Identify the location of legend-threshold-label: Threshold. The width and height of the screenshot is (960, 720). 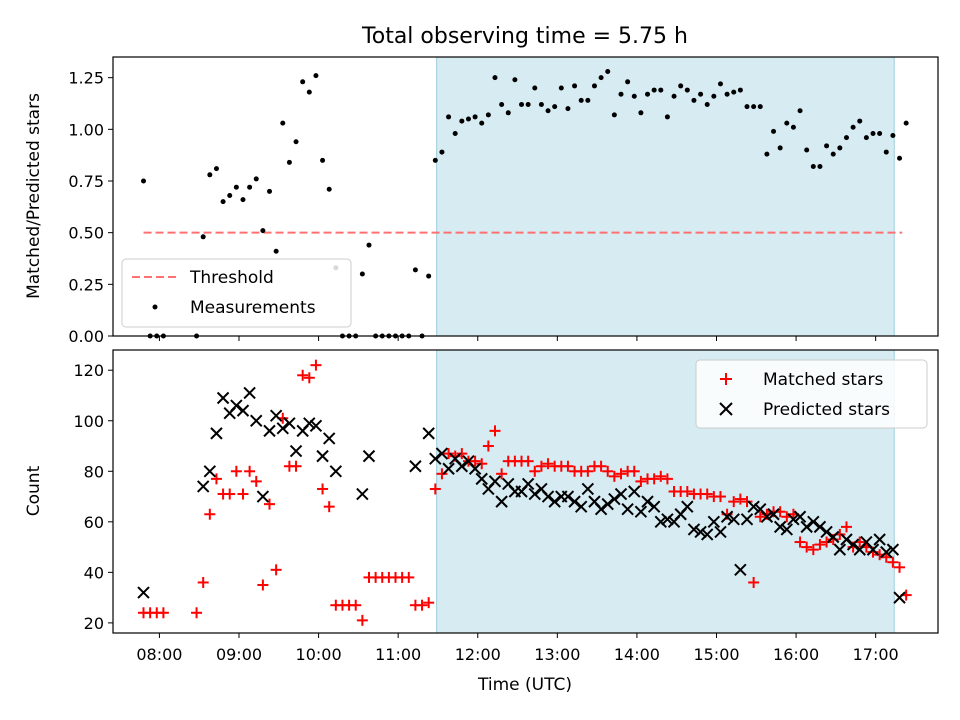
(231, 278).